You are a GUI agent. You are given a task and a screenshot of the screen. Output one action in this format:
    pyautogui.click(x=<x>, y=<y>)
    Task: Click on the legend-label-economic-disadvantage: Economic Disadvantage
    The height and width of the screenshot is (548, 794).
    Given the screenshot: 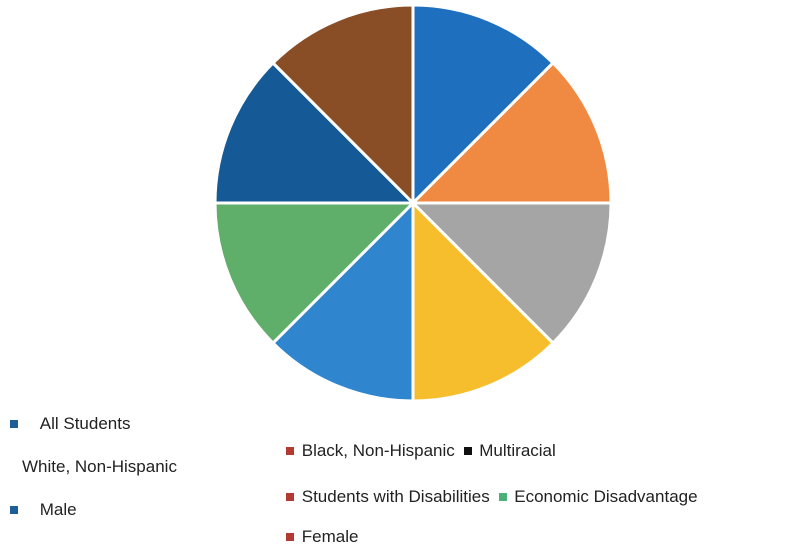 What is the action you would take?
    pyautogui.click(x=606, y=496)
    